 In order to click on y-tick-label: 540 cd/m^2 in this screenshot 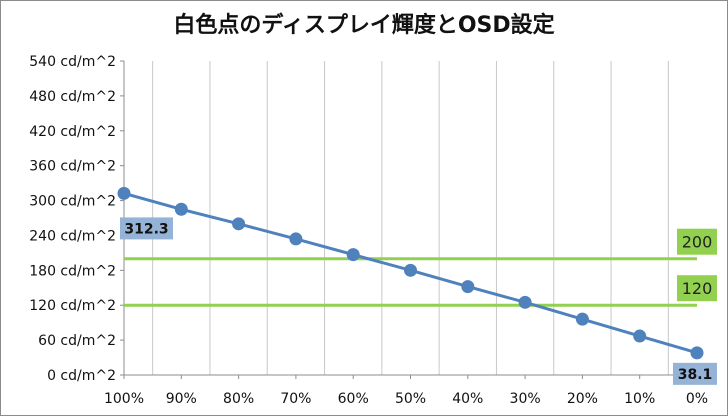, I will do `click(72, 62)`.